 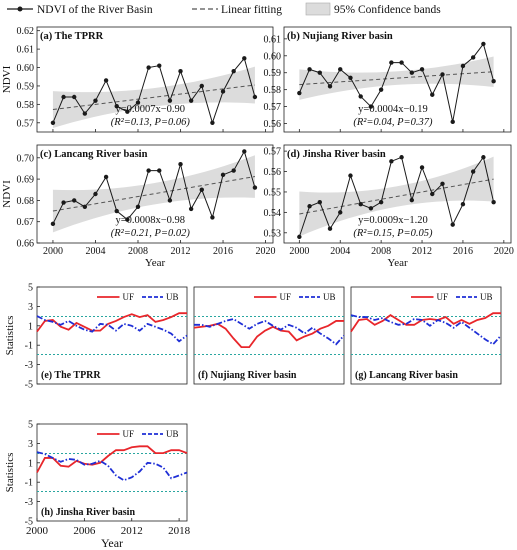 I want to click on x-tick-label: 2012, so click(x=132, y=531).